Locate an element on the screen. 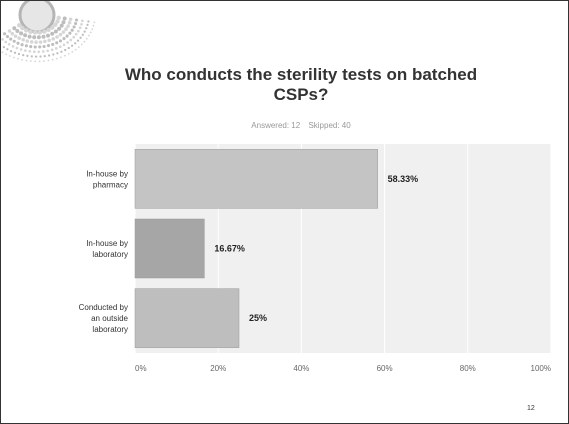 This screenshot has width=569, height=424. x-tick-label: 100% is located at coordinates (541, 368).